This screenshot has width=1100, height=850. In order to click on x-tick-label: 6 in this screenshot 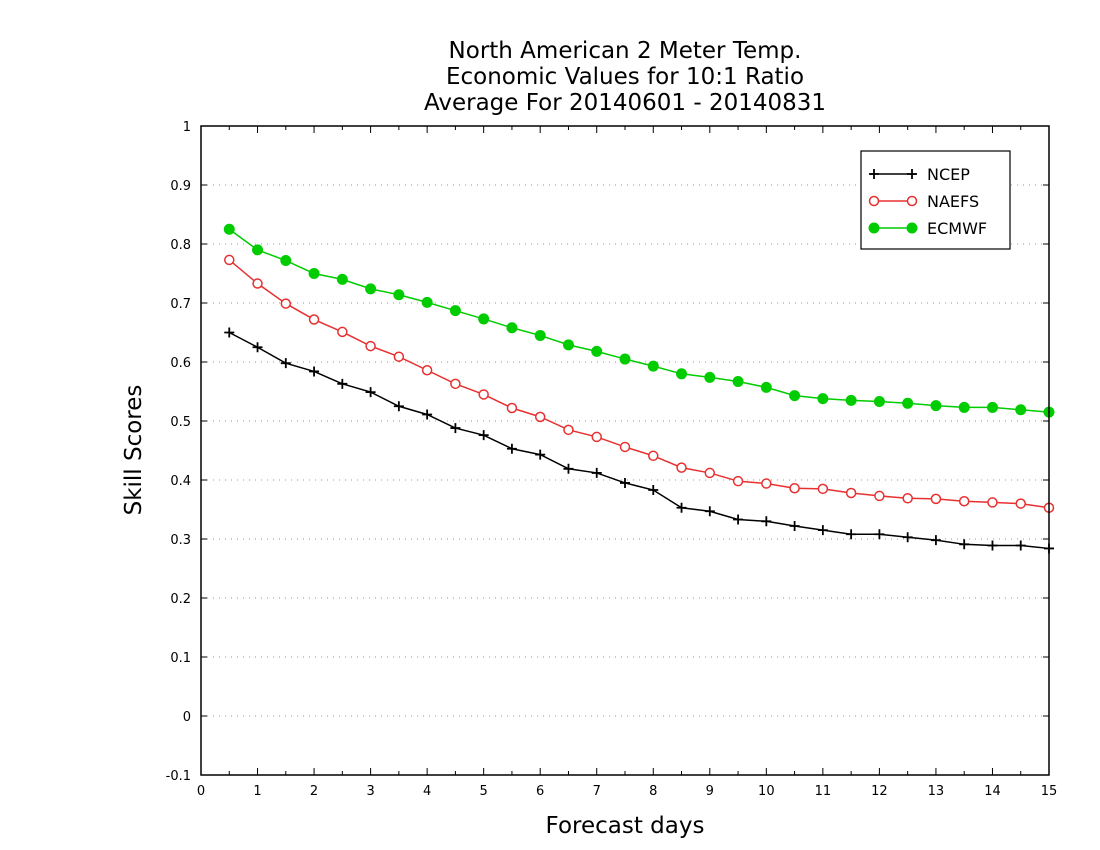, I will do `click(540, 791)`.